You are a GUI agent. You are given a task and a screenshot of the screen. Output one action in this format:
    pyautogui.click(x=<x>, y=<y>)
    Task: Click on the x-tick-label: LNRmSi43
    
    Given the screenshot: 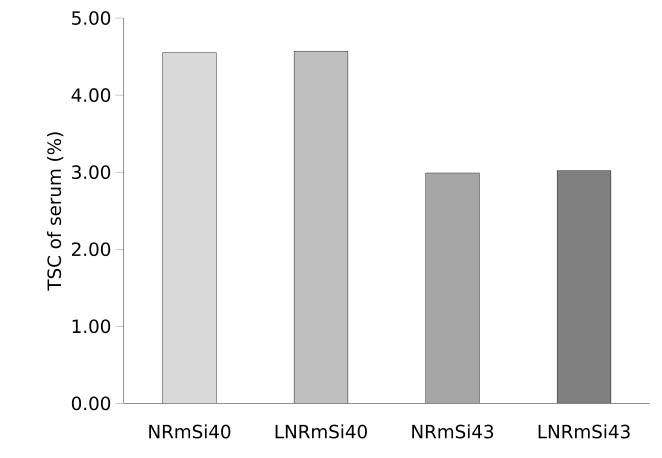 What is the action you would take?
    pyautogui.click(x=584, y=431)
    